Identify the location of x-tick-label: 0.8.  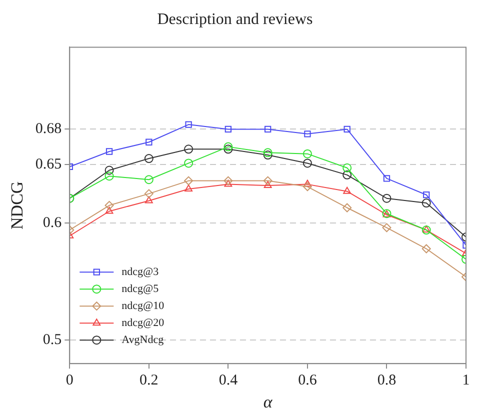
(386, 380).